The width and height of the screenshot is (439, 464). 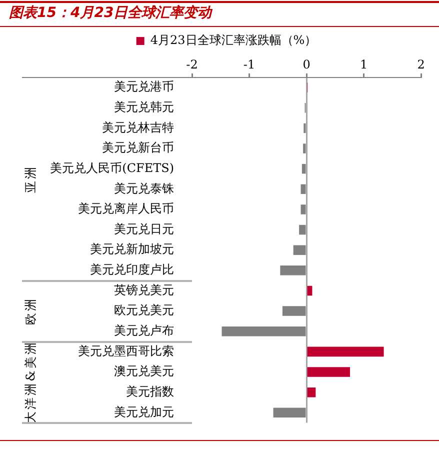 I want to click on x-tick-label: -2, so click(x=192, y=64).